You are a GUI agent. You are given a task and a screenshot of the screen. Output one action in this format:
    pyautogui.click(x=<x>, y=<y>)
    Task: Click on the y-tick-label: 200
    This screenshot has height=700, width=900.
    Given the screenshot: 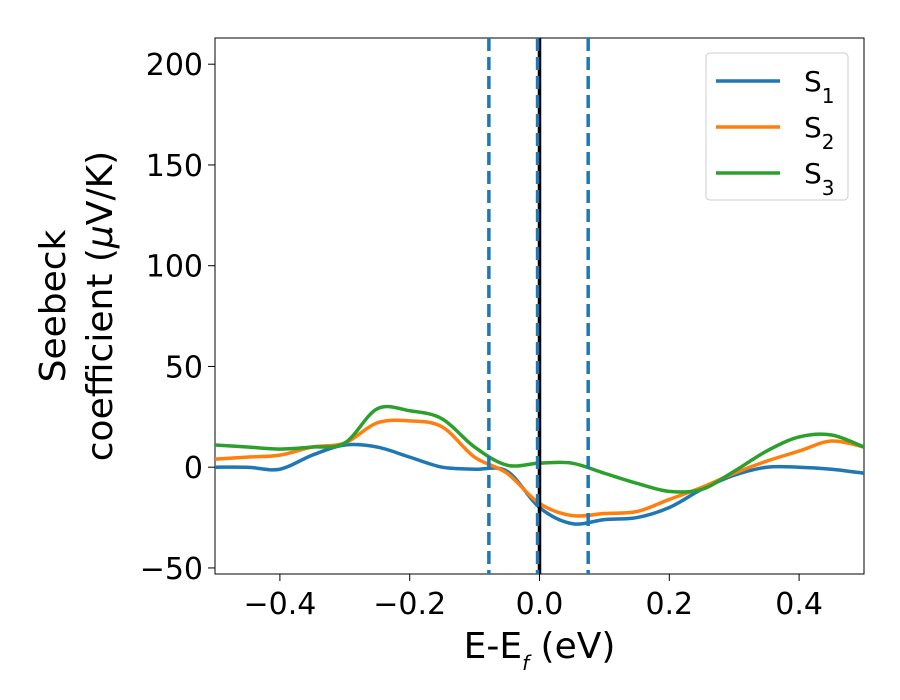 What is the action you would take?
    pyautogui.click(x=174, y=65)
    